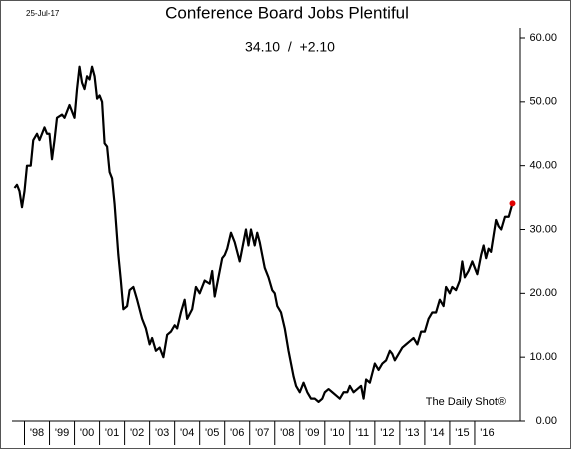 The image size is (571, 449). I want to click on x-tick-label: '02, so click(137, 433).